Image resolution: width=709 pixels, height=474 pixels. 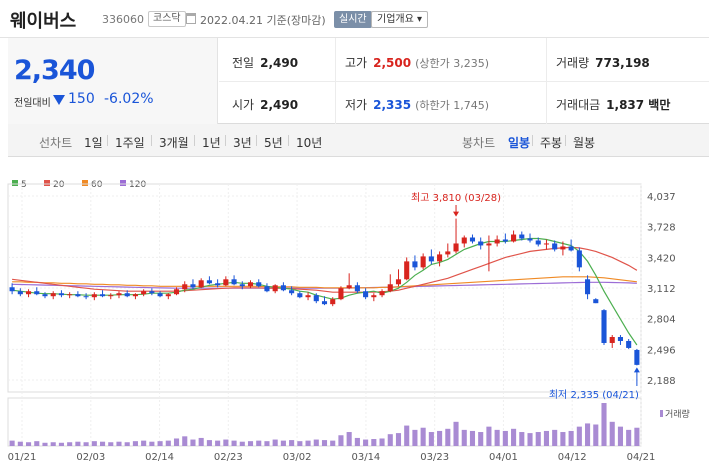 I want to click on prev-close: 전일 2,490, so click(x=265, y=63).